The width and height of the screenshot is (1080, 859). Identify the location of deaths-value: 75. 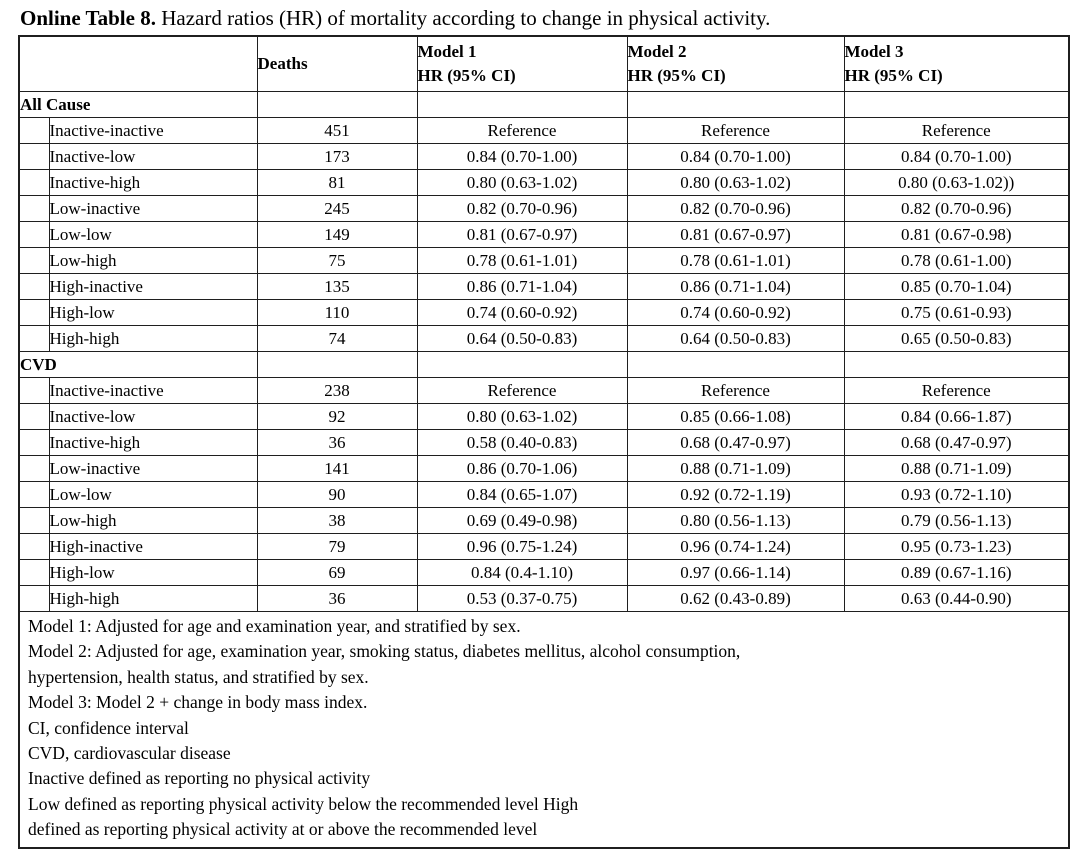
(337, 260).